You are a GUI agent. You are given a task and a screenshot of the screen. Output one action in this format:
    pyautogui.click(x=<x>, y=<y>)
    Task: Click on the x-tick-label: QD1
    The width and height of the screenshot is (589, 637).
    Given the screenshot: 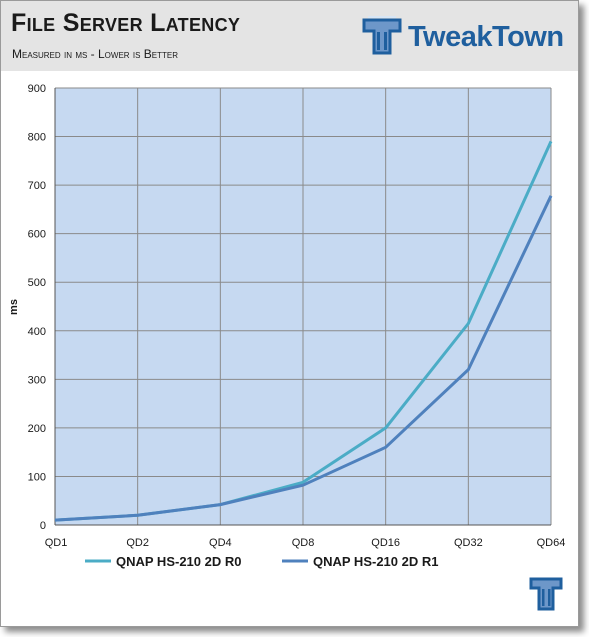 What is the action you would take?
    pyautogui.click(x=56, y=543)
    